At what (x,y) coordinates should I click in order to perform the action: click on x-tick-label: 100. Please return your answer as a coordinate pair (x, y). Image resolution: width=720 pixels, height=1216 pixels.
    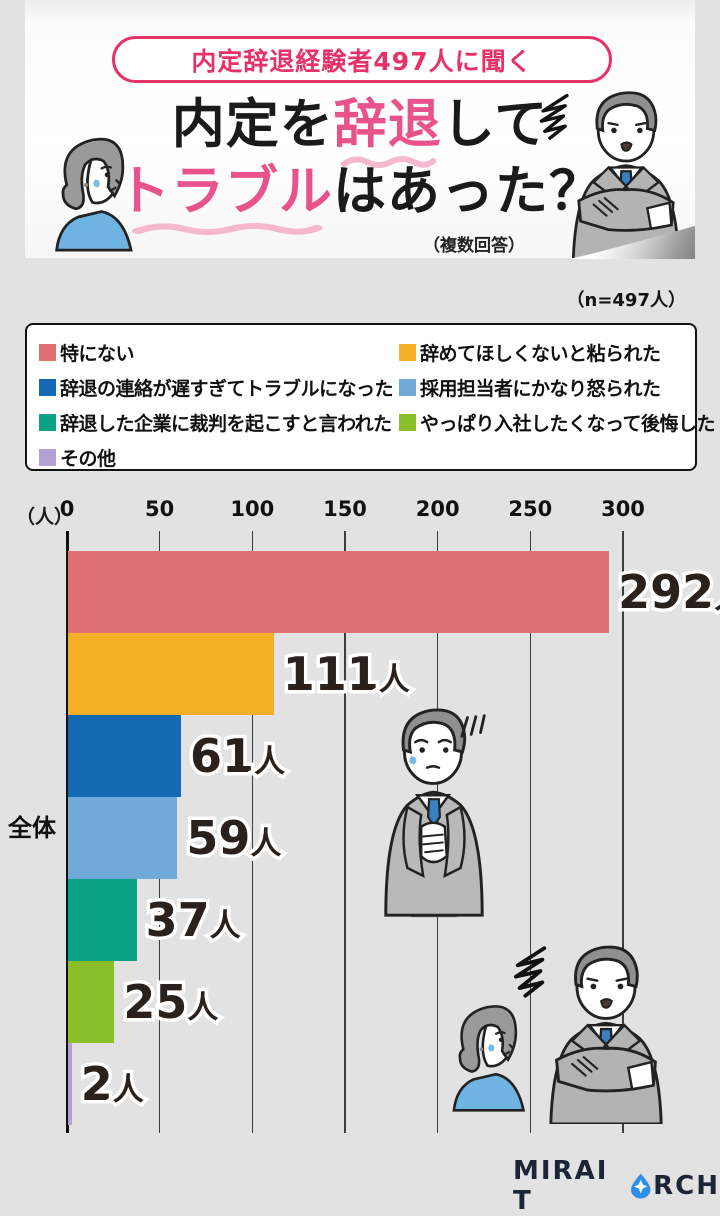
    Looking at the image, I should click on (252, 509).